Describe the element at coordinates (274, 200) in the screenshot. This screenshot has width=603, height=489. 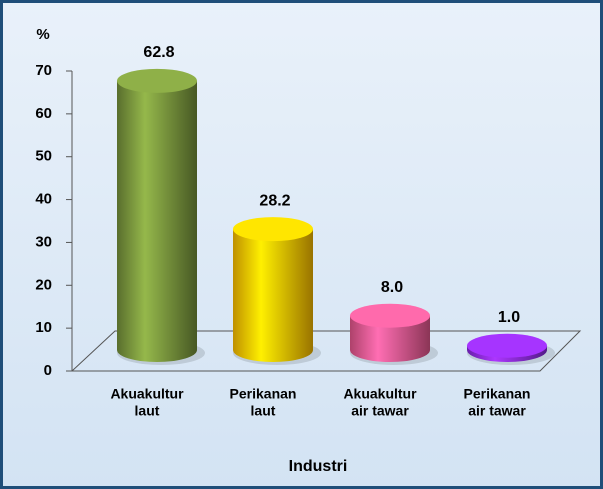
I see `value-label: 28.2` at that location.